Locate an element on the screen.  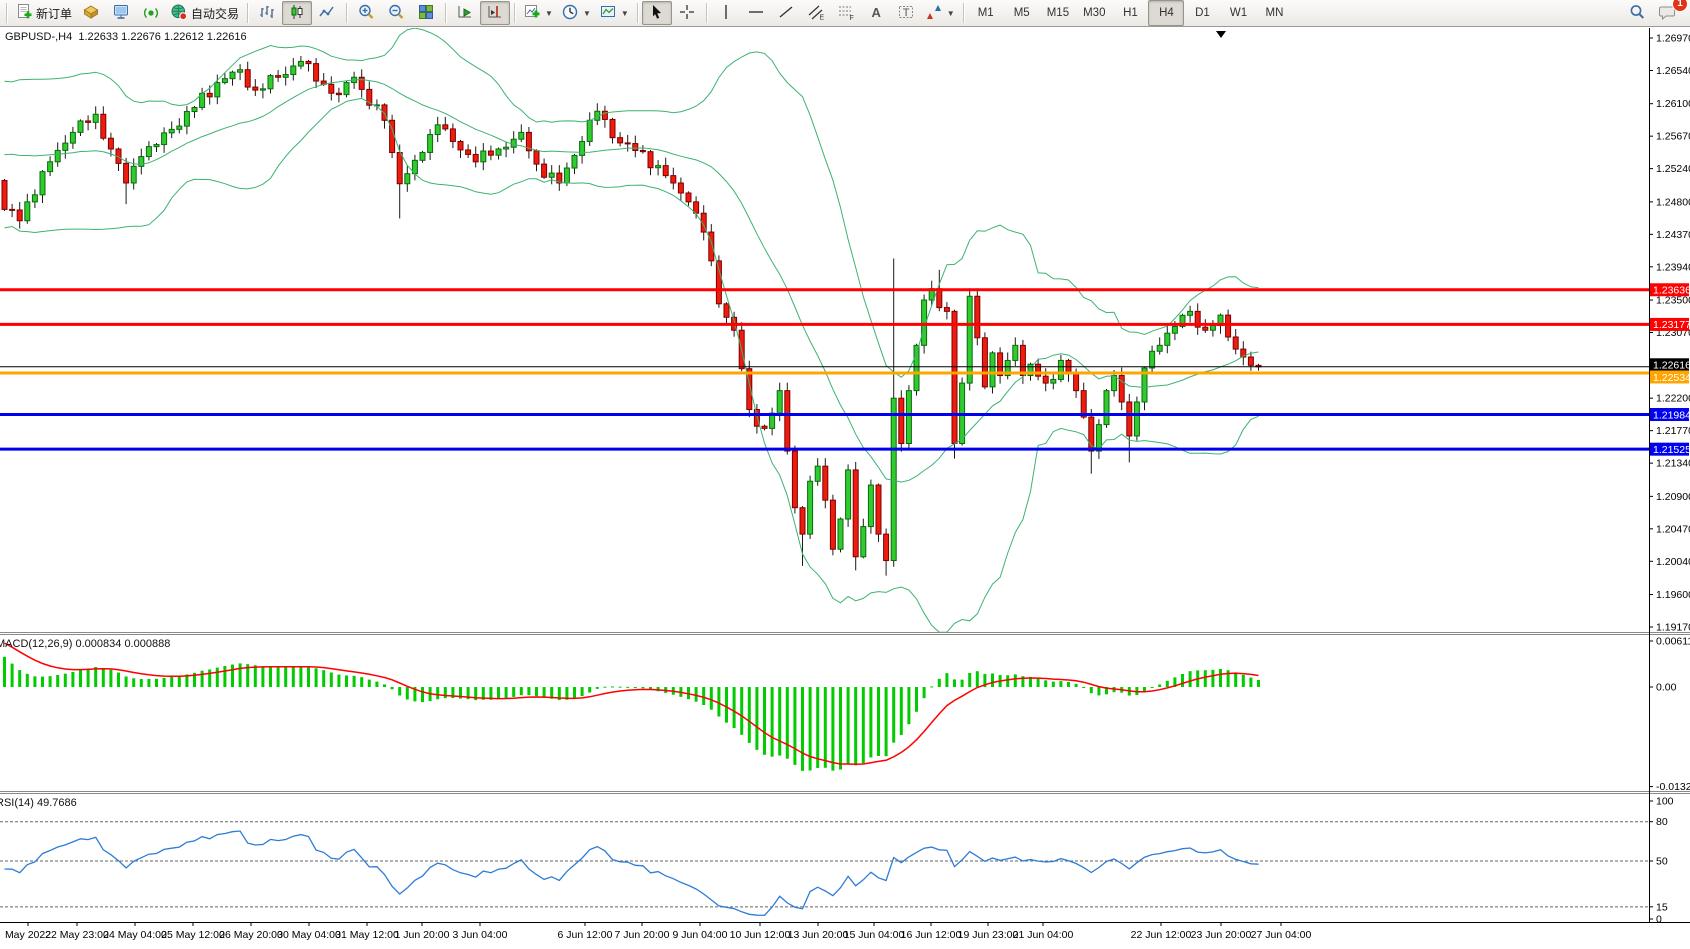
toolbar: 新订单 自动交易 is located at coordinates (845, 13).